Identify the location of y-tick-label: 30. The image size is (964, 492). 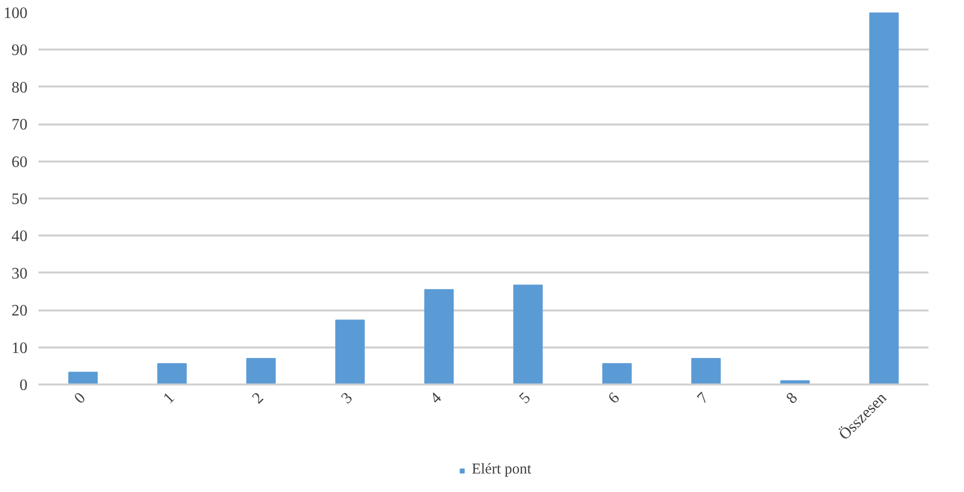
(20, 273).